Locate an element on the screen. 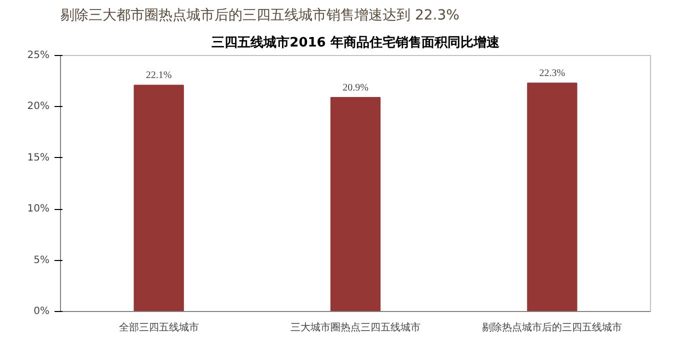 This screenshot has height=341, width=694. x-tick-label: 全部三四五线城市 is located at coordinates (158, 328).